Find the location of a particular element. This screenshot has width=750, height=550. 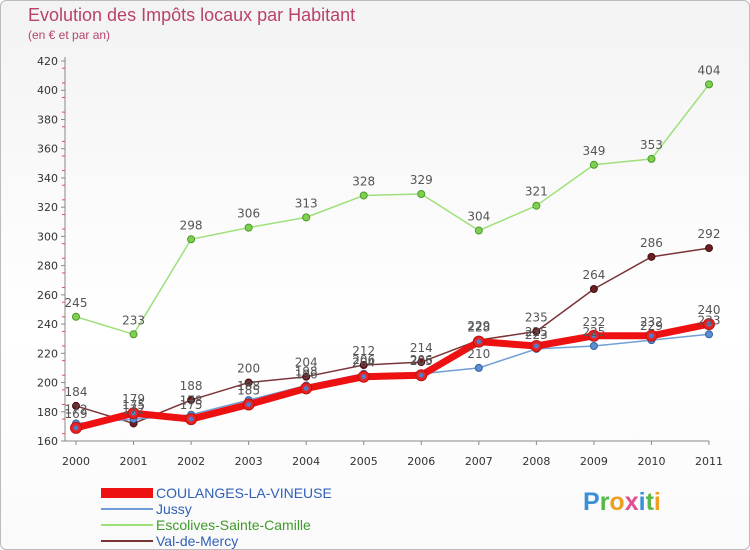

data-label: 206 is located at coordinates (363, 360).